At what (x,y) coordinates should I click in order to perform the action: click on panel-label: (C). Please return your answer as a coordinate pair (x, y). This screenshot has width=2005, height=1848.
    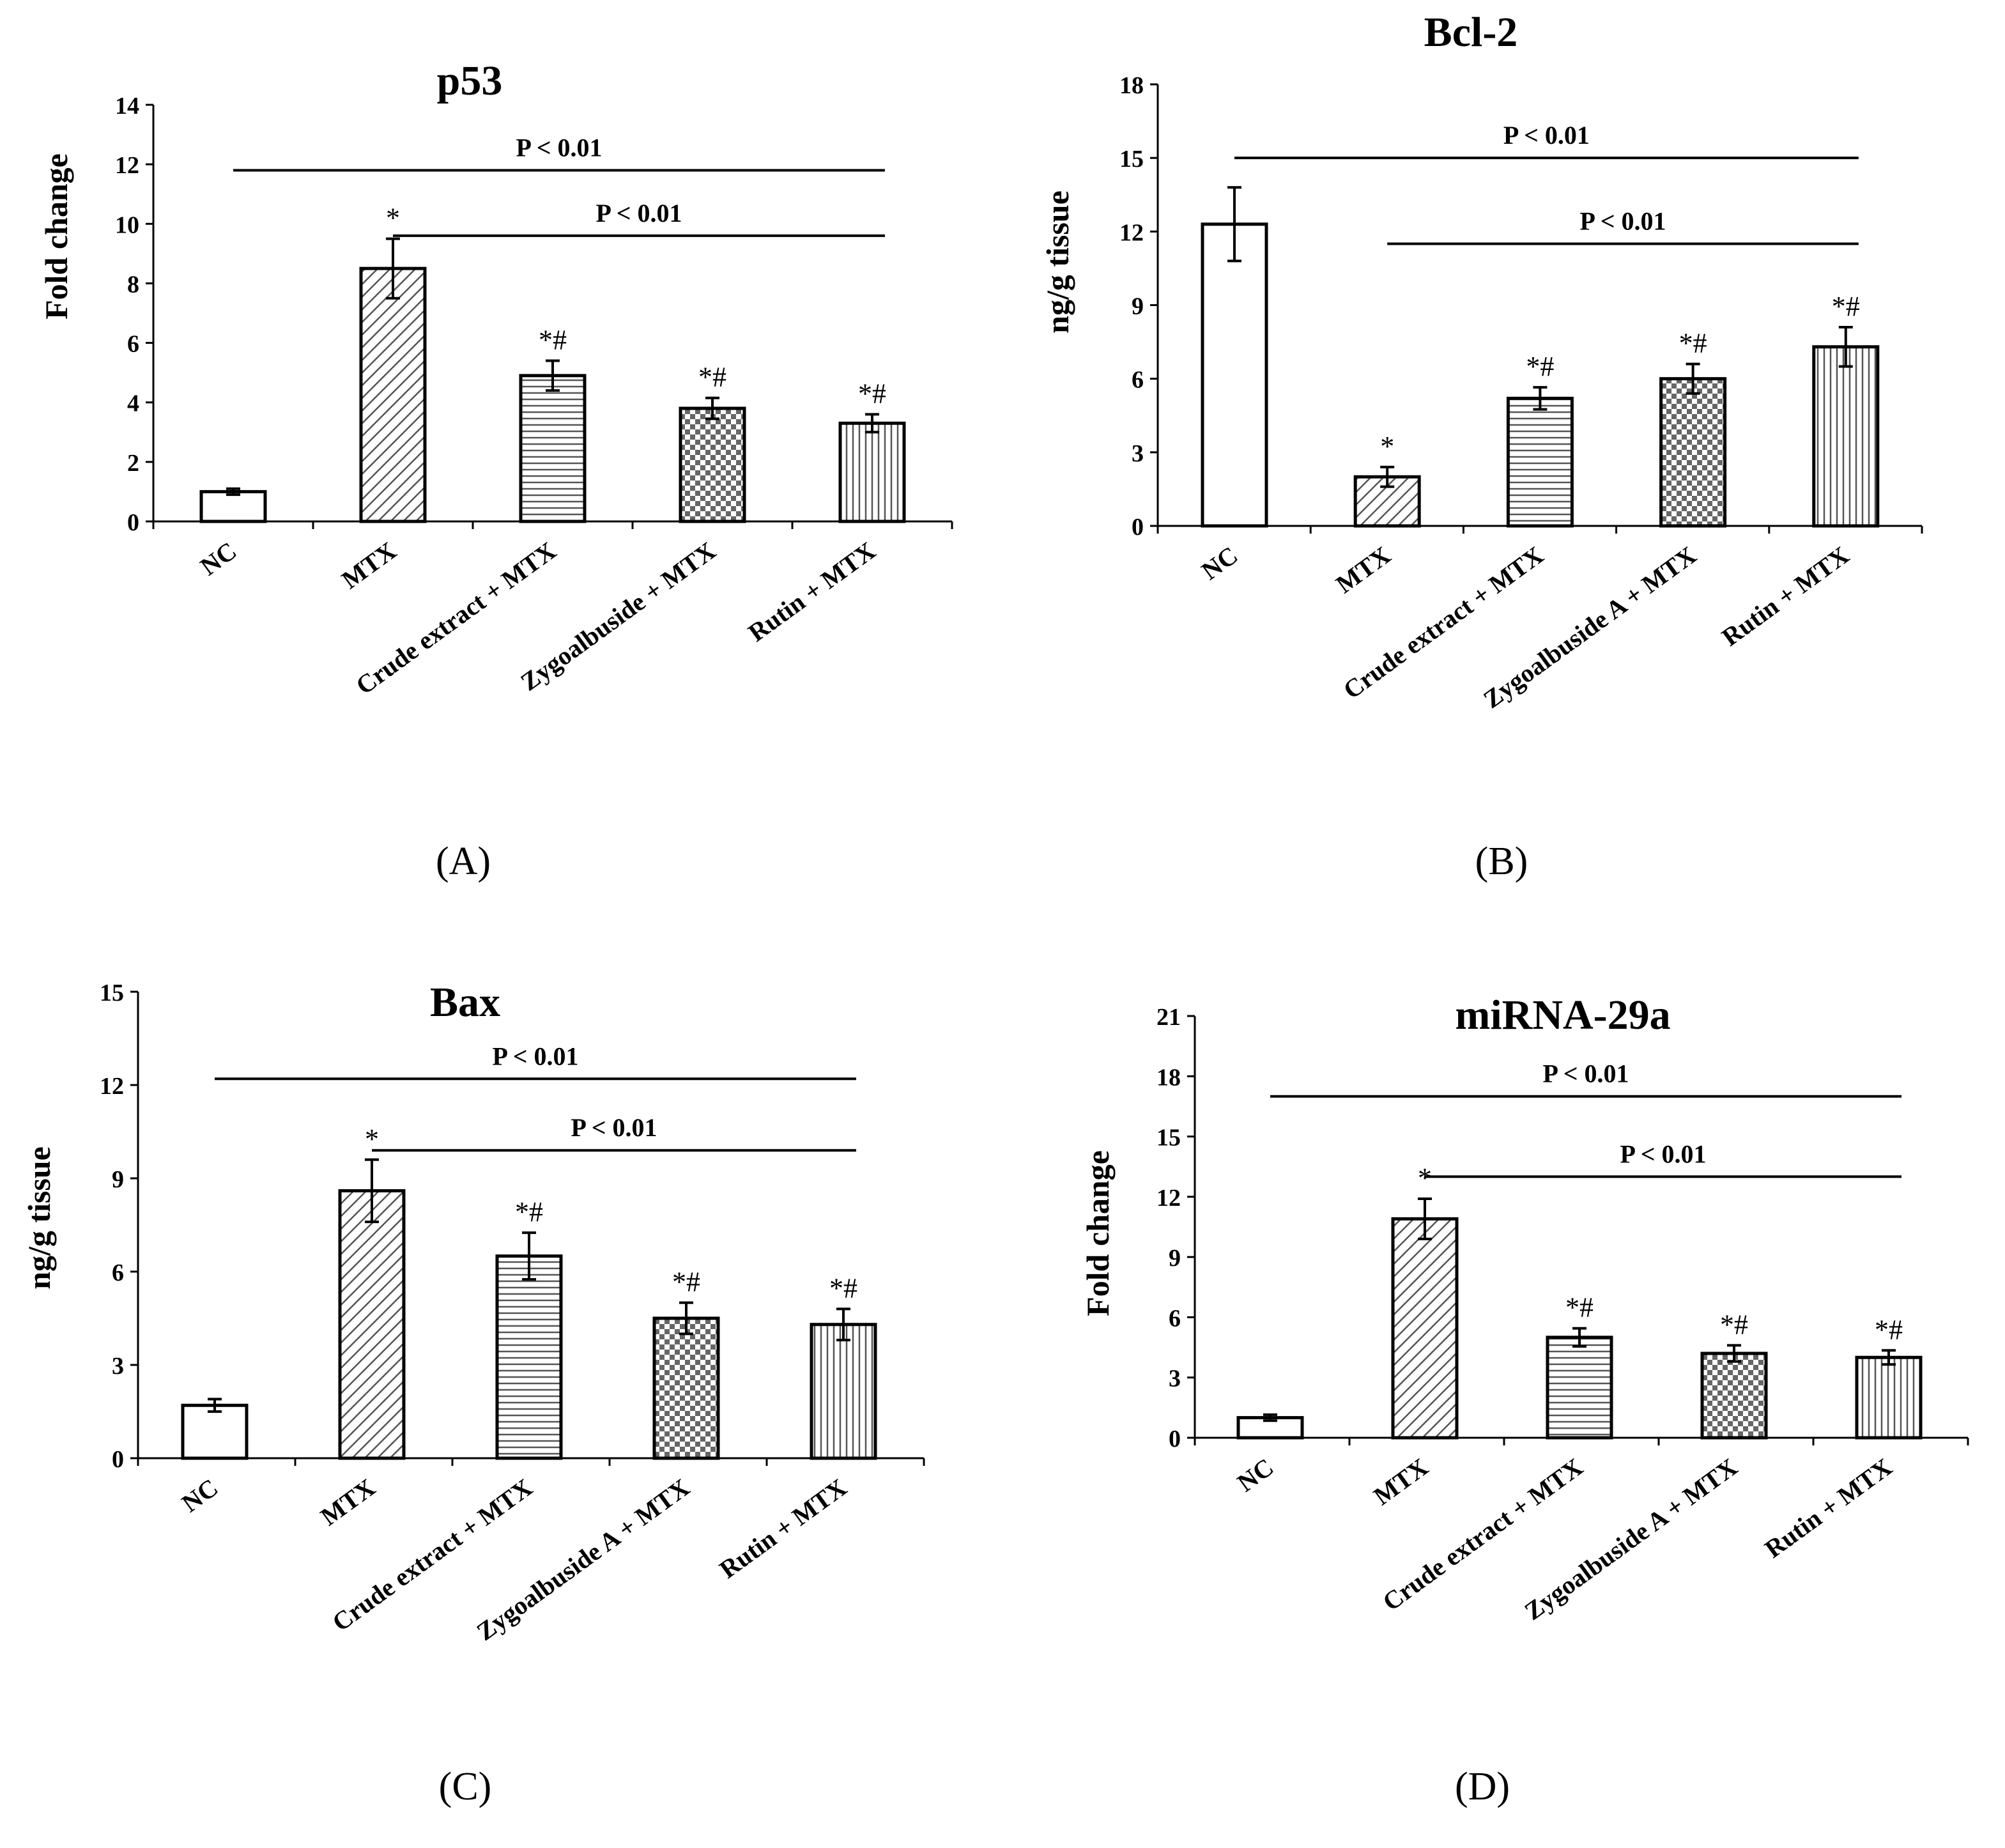
    Looking at the image, I should click on (465, 1786).